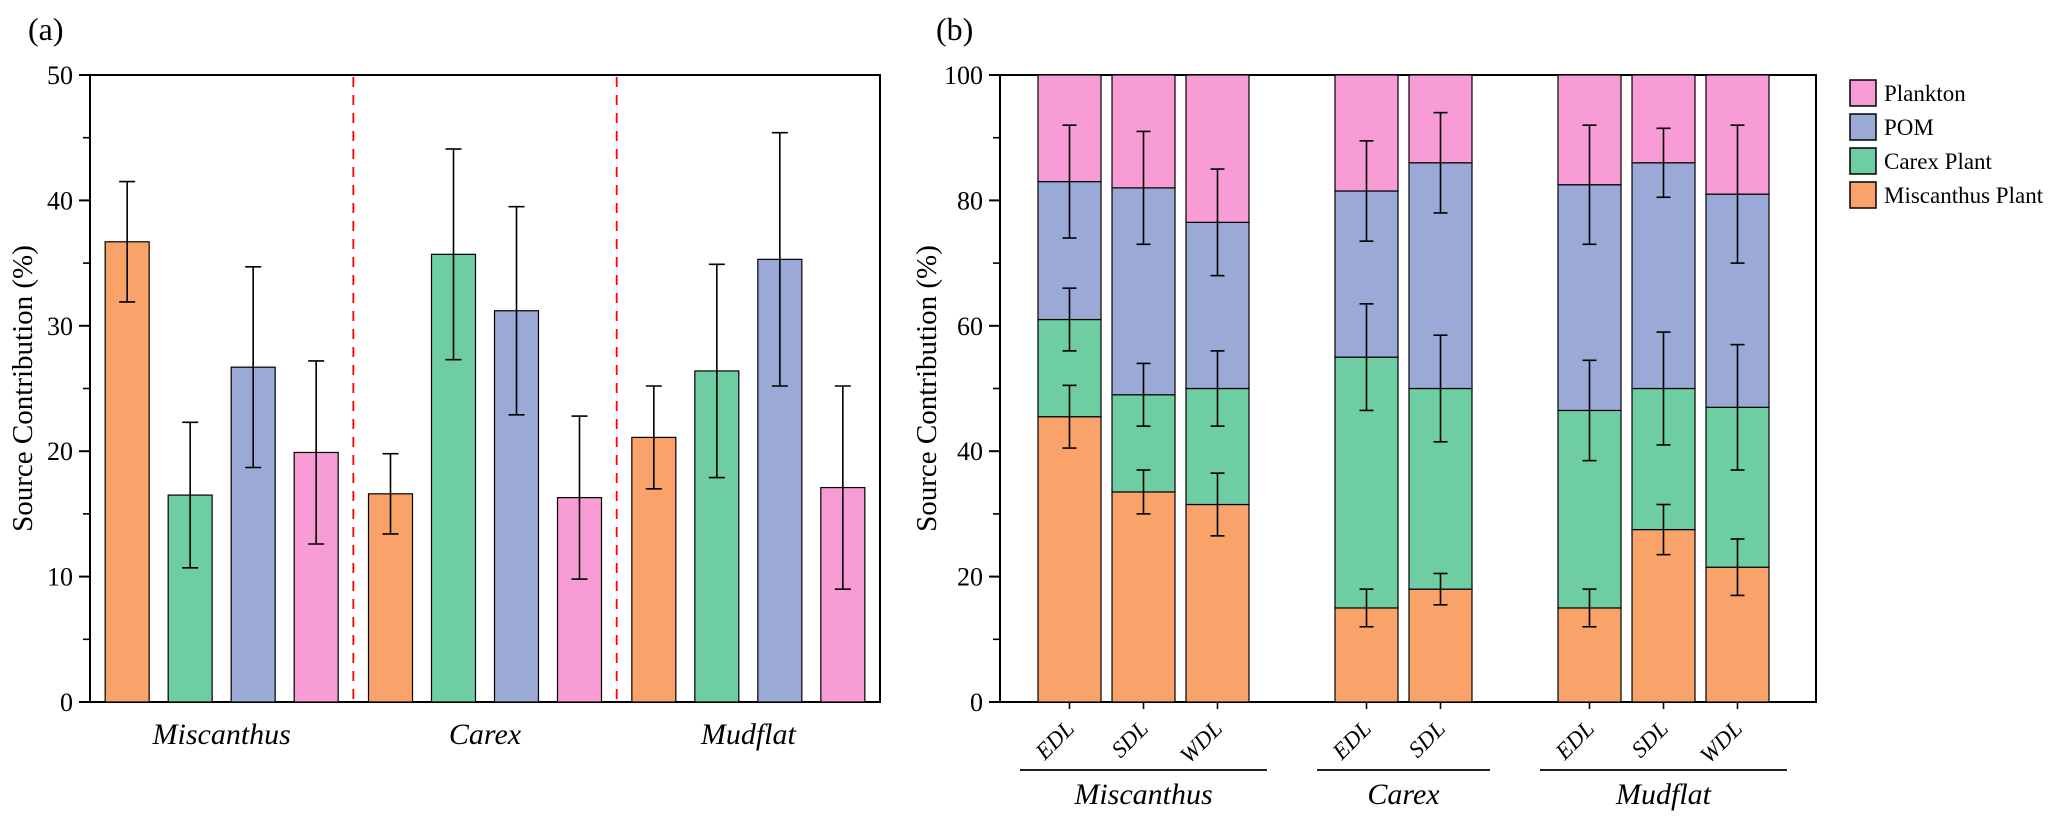 The width and height of the screenshot is (2067, 817). What do you see at coordinates (60, 326) in the screenshot?
I see `y-tick-label: 30` at bounding box center [60, 326].